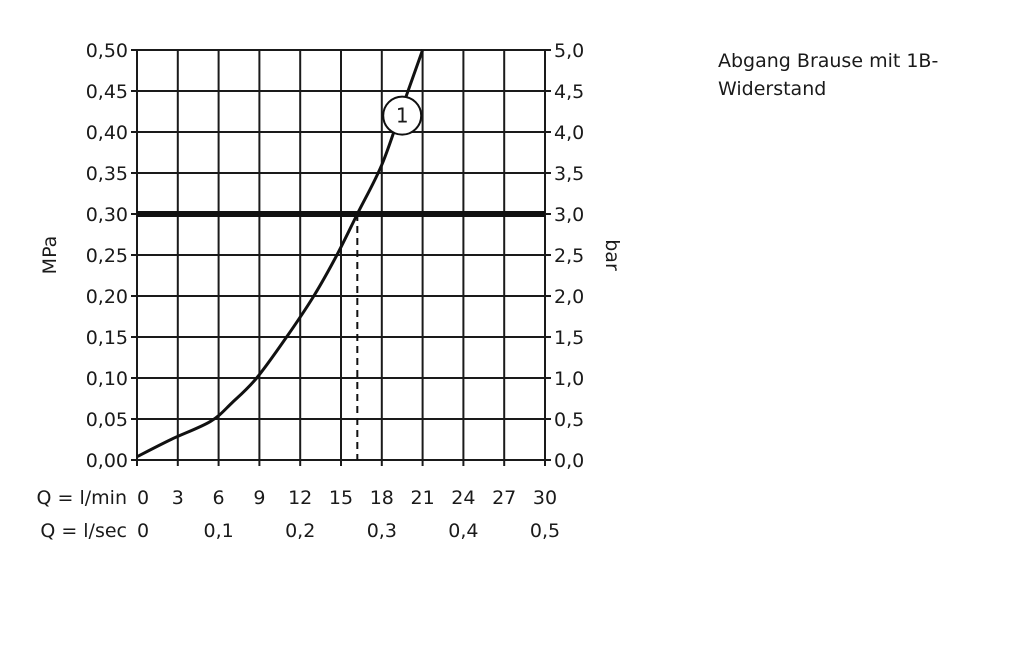 The height and width of the screenshot is (652, 1024). I want to click on x-tick-label-lsec: 0, so click(143, 531).